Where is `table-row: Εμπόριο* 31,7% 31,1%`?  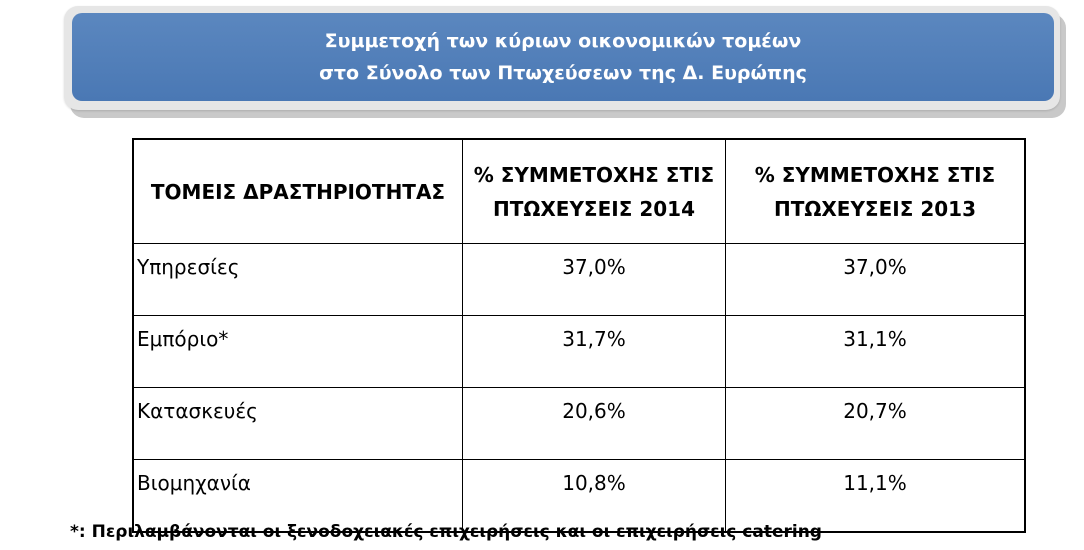 table-row: Εμπόριο* 31,7% 31,1% is located at coordinates (579, 351).